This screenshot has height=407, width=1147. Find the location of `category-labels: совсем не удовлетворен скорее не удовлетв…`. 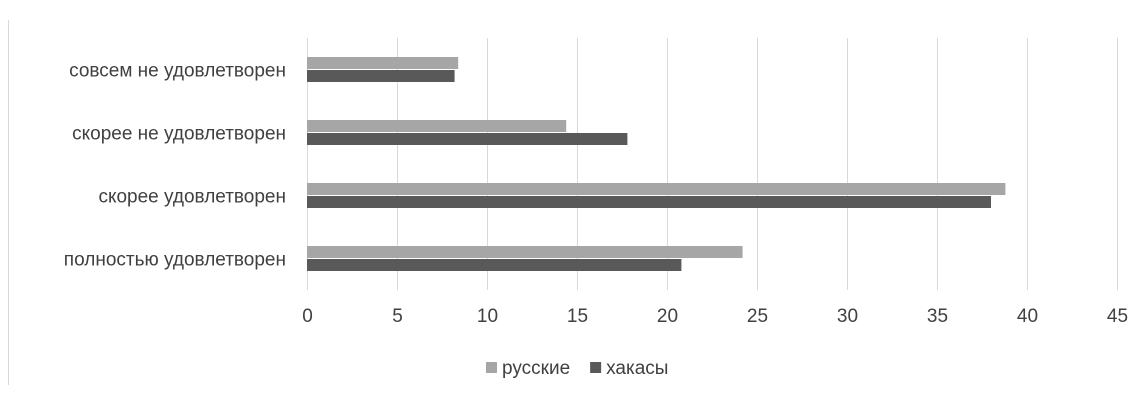

category-labels: совсем не удовлетворен скорее не удовлетв… is located at coordinates (175, 166).